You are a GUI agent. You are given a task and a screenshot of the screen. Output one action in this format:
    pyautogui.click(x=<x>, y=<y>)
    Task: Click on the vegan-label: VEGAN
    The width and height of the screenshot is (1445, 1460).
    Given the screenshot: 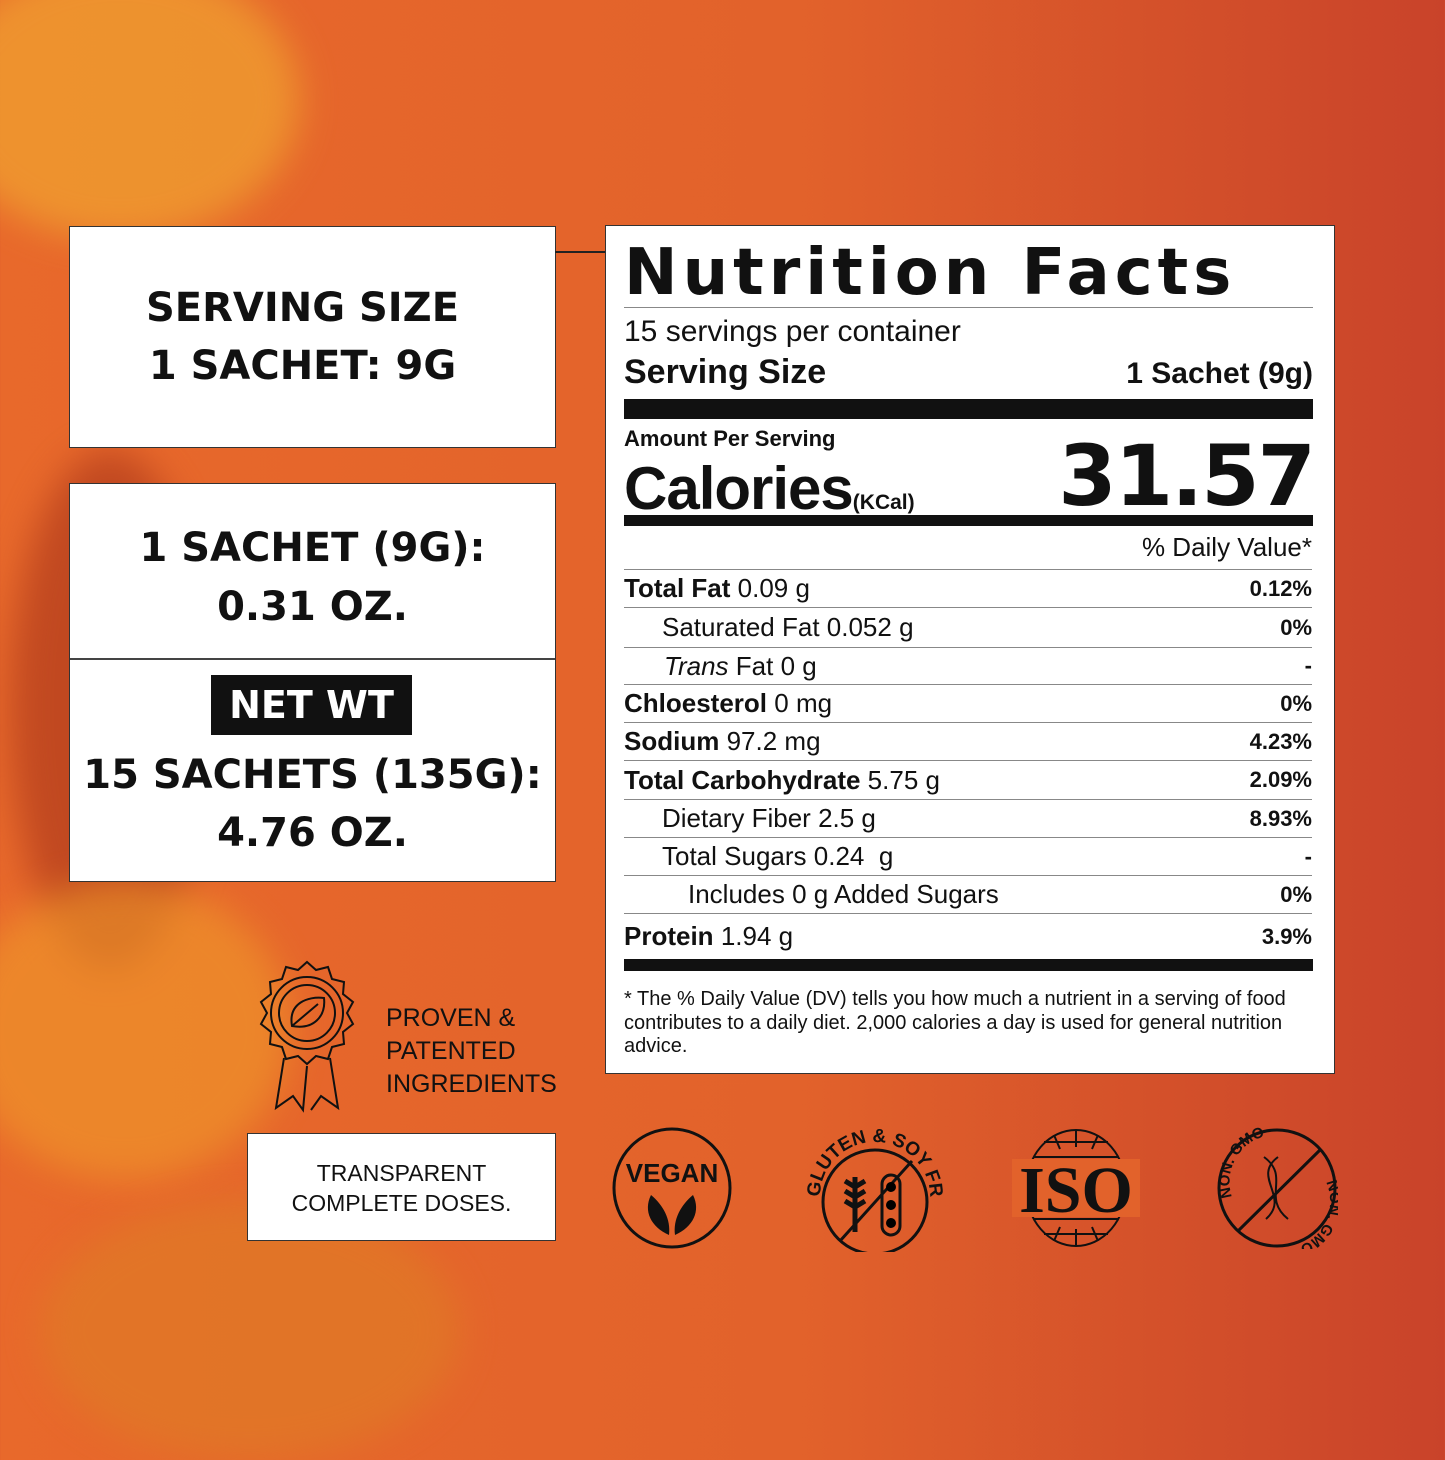 What is the action you would take?
    pyautogui.click(x=672, y=1173)
    